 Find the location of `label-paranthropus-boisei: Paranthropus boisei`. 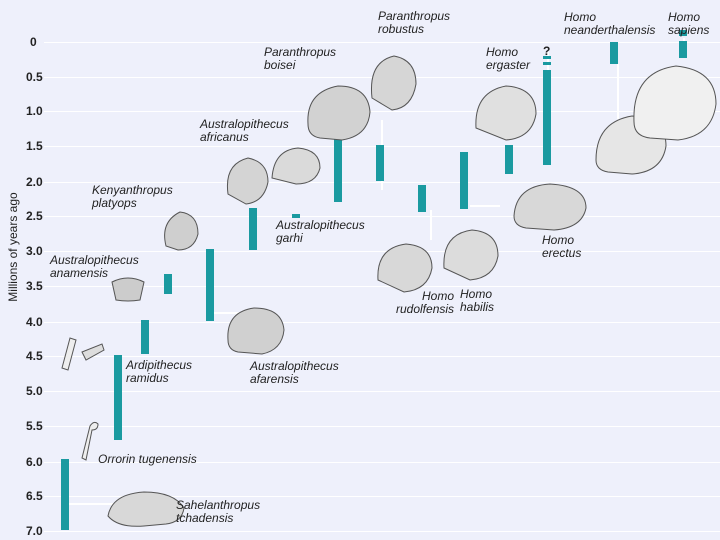

label-paranthropus-boisei: Paranthropus boisei is located at coordinates (300, 59).